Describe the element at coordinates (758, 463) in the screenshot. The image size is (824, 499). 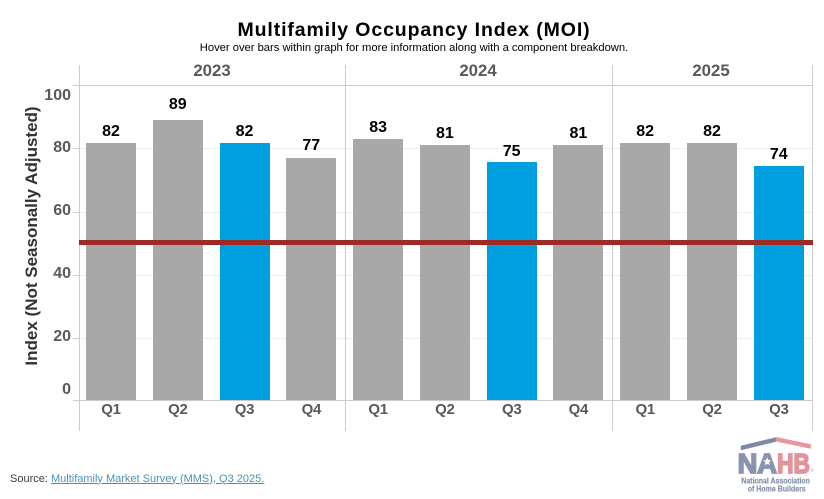
I see `svg-text: NA` at that location.